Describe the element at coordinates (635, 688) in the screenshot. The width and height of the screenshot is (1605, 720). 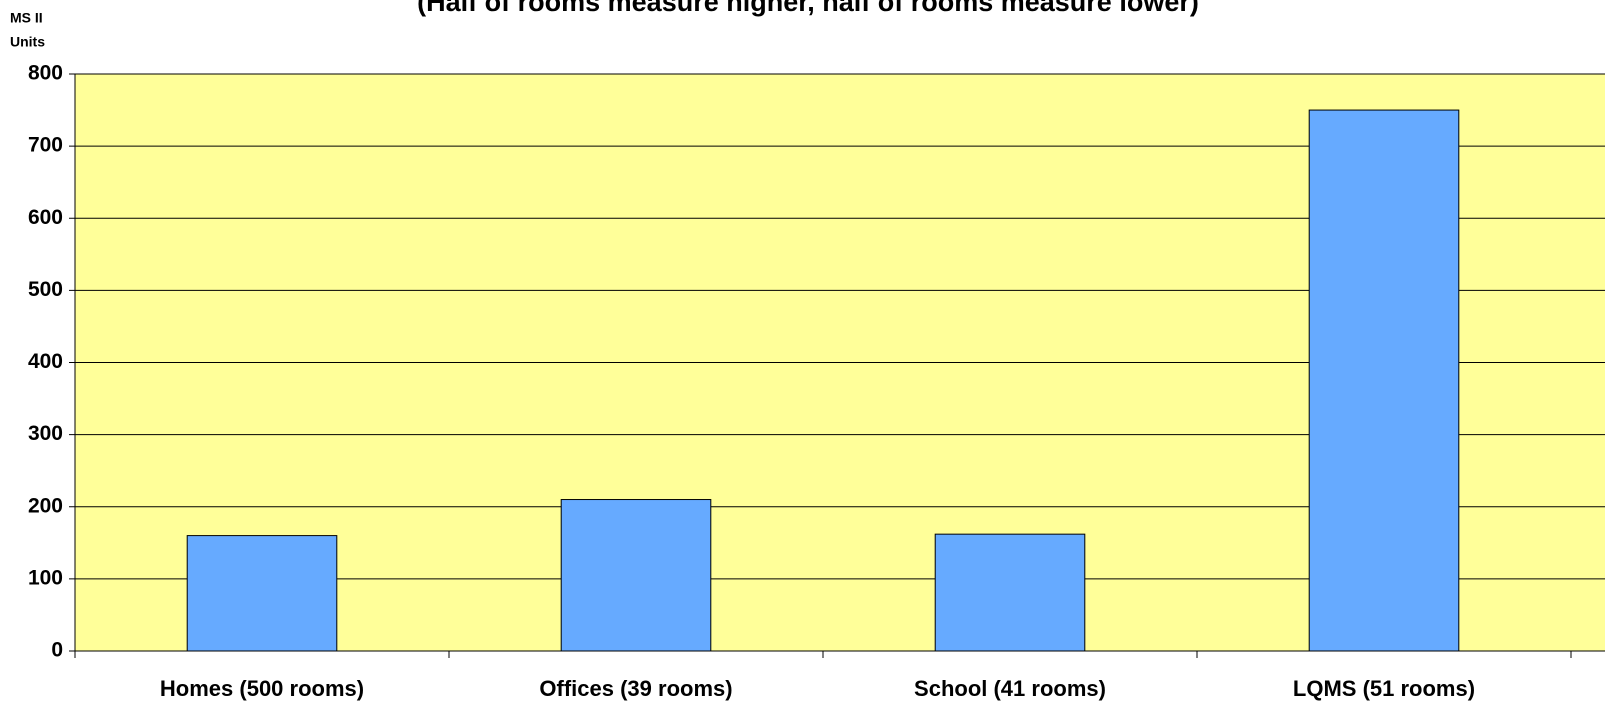
I see `x-tick-label: Offices (39 rooms)` at that location.